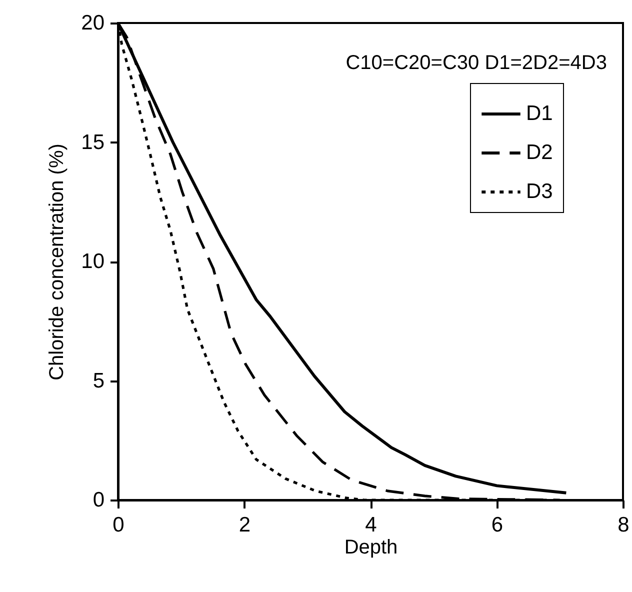 This screenshot has height=592, width=632. Describe the element at coordinates (92, 142) in the screenshot. I see `y-tick-label: 15` at that location.